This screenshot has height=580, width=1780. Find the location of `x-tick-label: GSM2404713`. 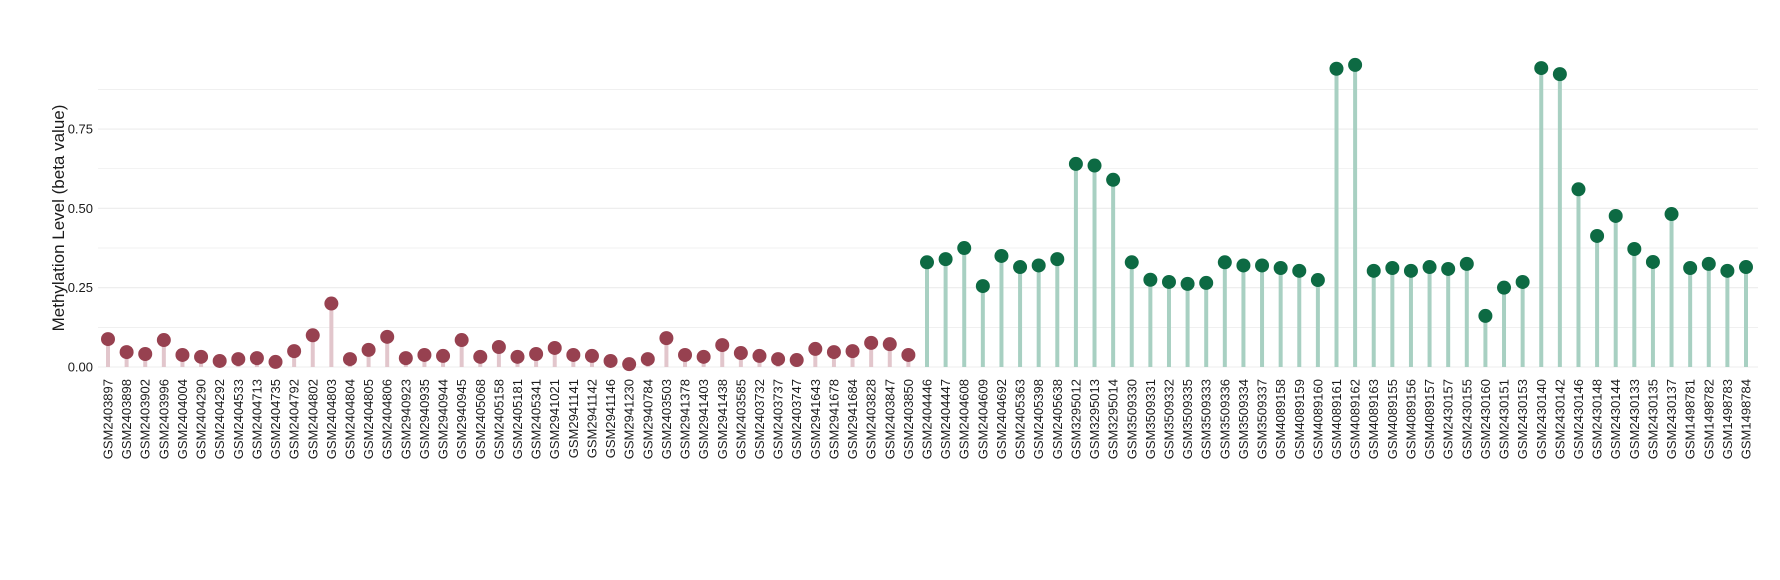

x-tick-label: GSM2404713 is located at coordinates (256, 419).